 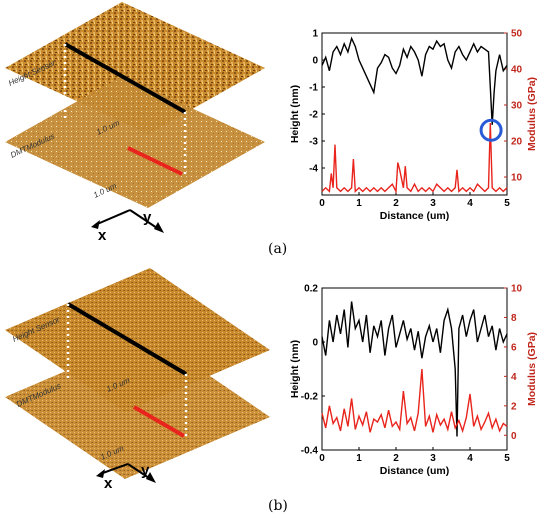 What do you see at coordinates (135, 142) in the screenshot?
I see `dmt-modulus-surface` at bounding box center [135, 142].